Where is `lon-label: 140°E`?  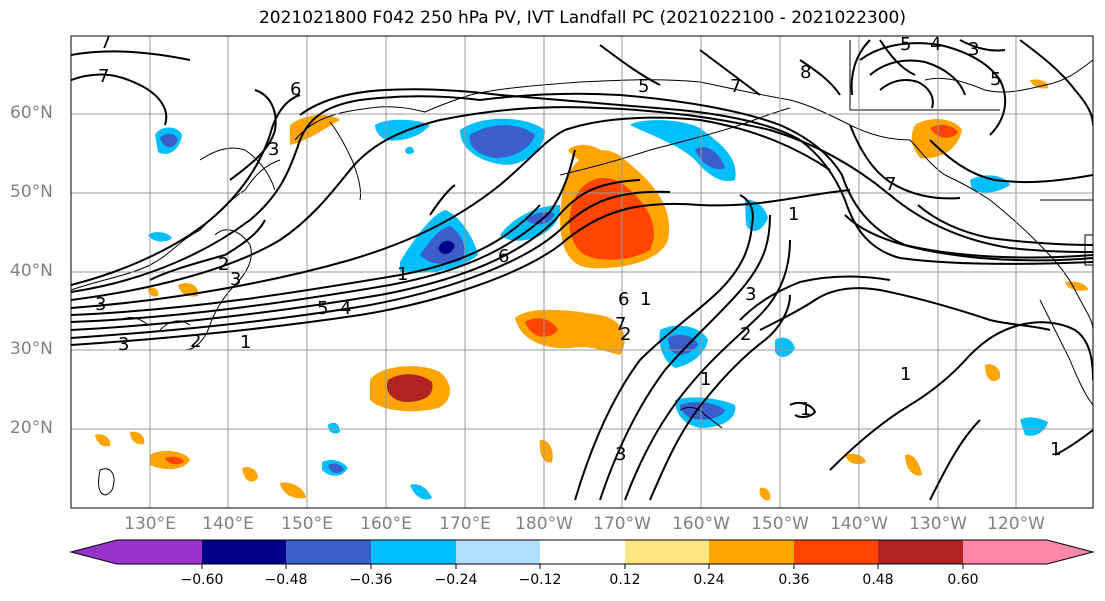 lon-label: 140°E is located at coordinates (228, 524).